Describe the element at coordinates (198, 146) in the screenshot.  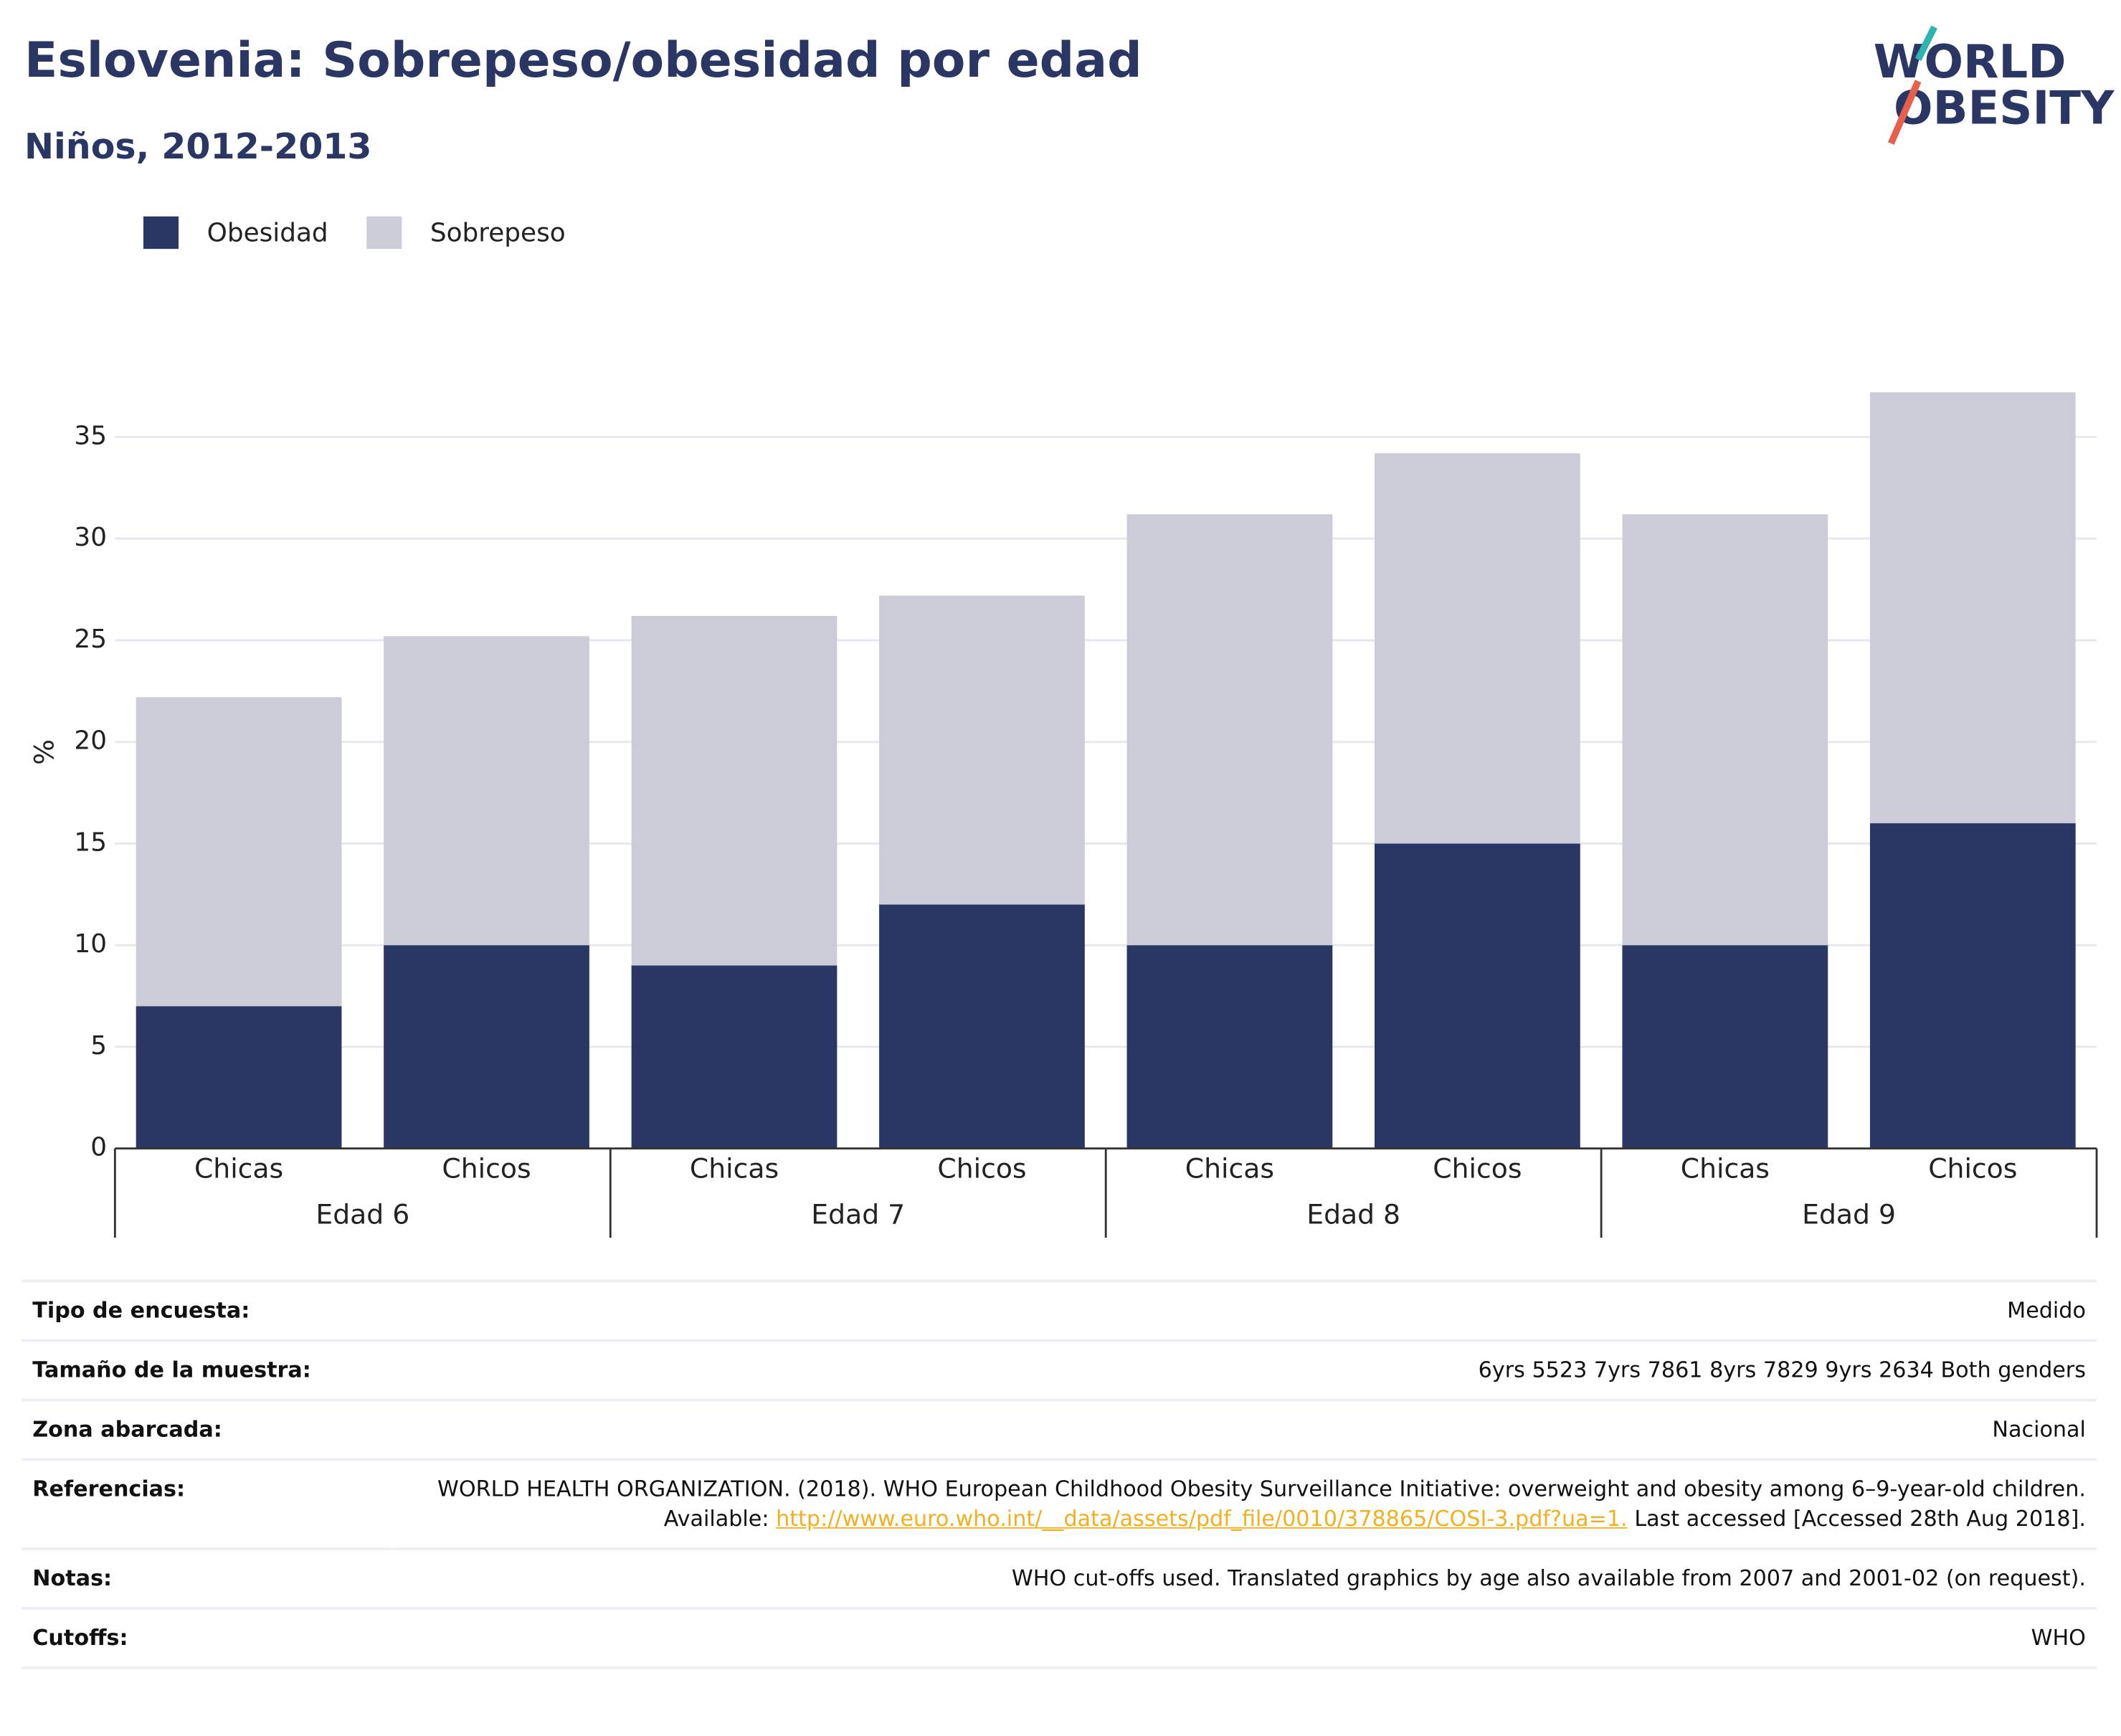
I see `chart-subtitle: Niños, 2012-2013` at that location.